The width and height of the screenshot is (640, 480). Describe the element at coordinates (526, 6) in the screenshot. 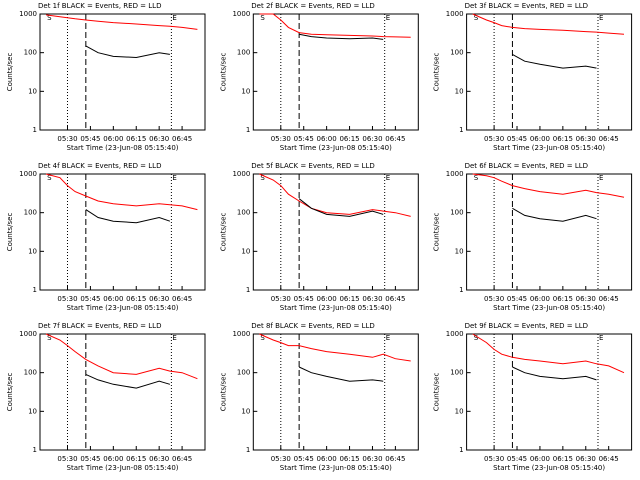

I see `chart-title: Det 3f BLACK = Events, RED = LLD` at that location.